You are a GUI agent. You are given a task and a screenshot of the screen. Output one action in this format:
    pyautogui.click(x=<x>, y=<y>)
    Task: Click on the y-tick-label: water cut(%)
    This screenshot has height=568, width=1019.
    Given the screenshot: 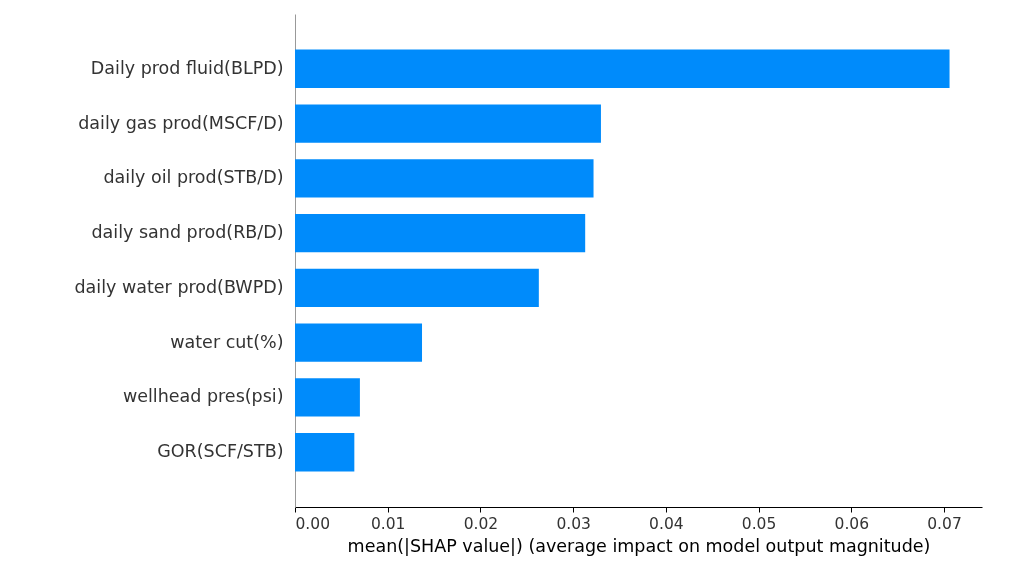 What is the action you would take?
    pyautogui.click(x=227, y=341)
    